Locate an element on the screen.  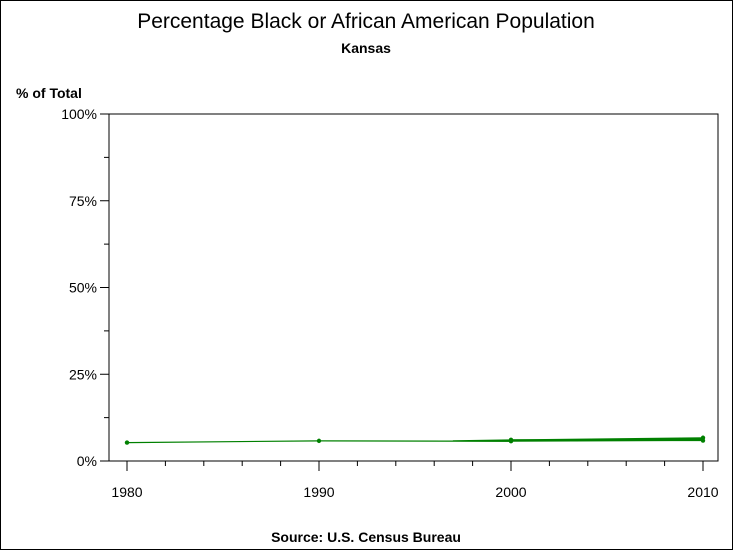
y-axis-label: % of Total is located at coordinates (49, 93).